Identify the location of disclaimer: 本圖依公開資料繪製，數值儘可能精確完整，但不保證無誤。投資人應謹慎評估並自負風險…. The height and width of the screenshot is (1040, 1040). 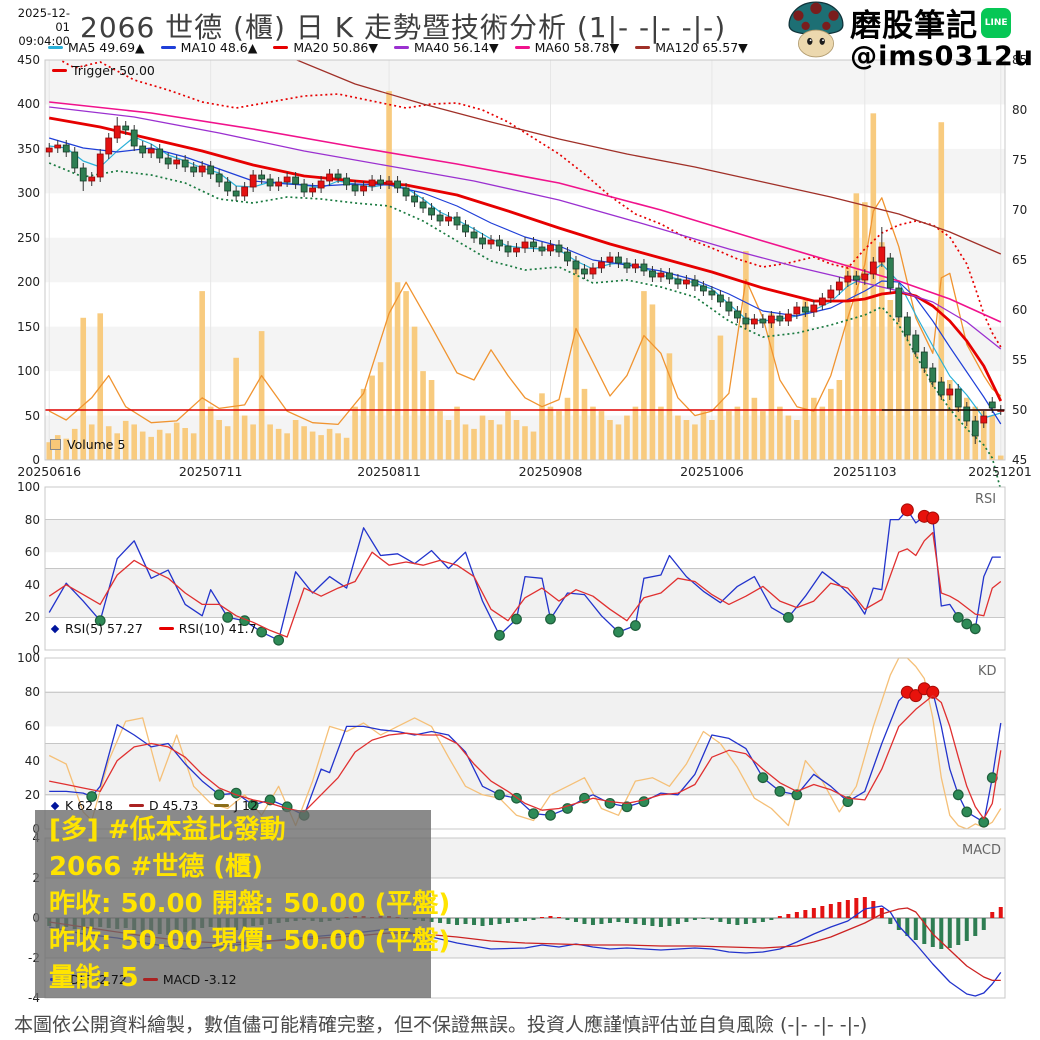
(441, 1025).